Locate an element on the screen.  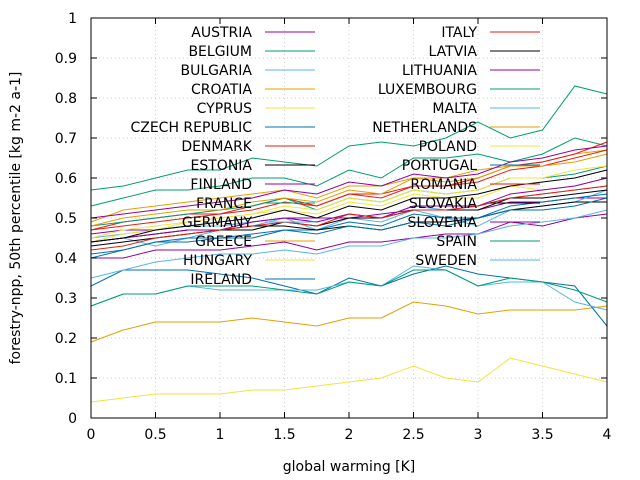
legend-label: BULGARIA is located at coordinates (216, 71).